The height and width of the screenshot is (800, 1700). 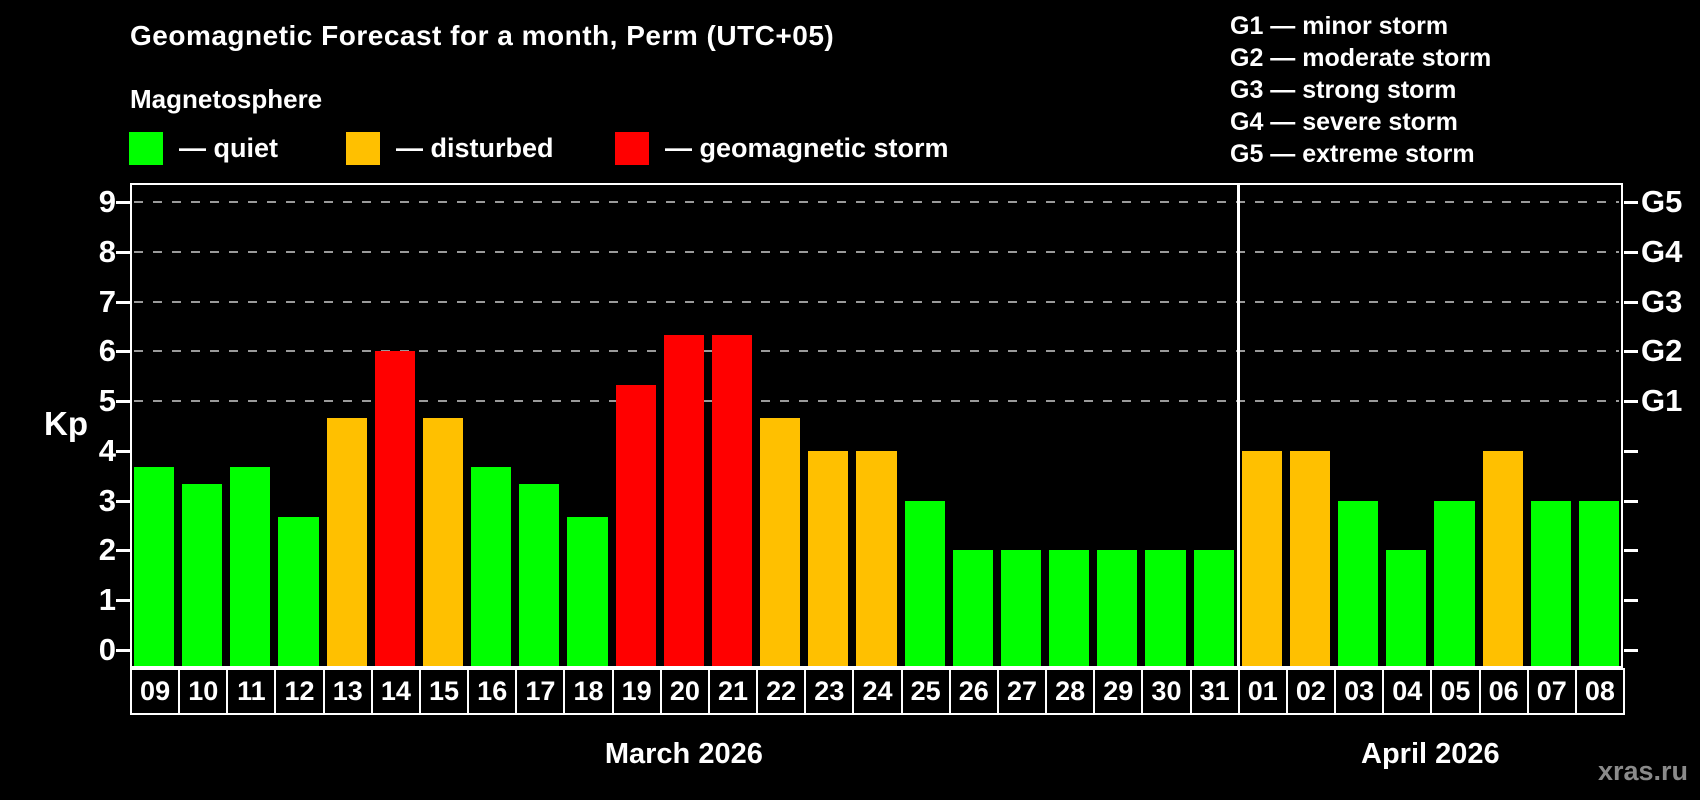 What do you see at coordinates (876, 351) in the screenshot?
I see `gridline-kp6` at bounding box center [876, 351].